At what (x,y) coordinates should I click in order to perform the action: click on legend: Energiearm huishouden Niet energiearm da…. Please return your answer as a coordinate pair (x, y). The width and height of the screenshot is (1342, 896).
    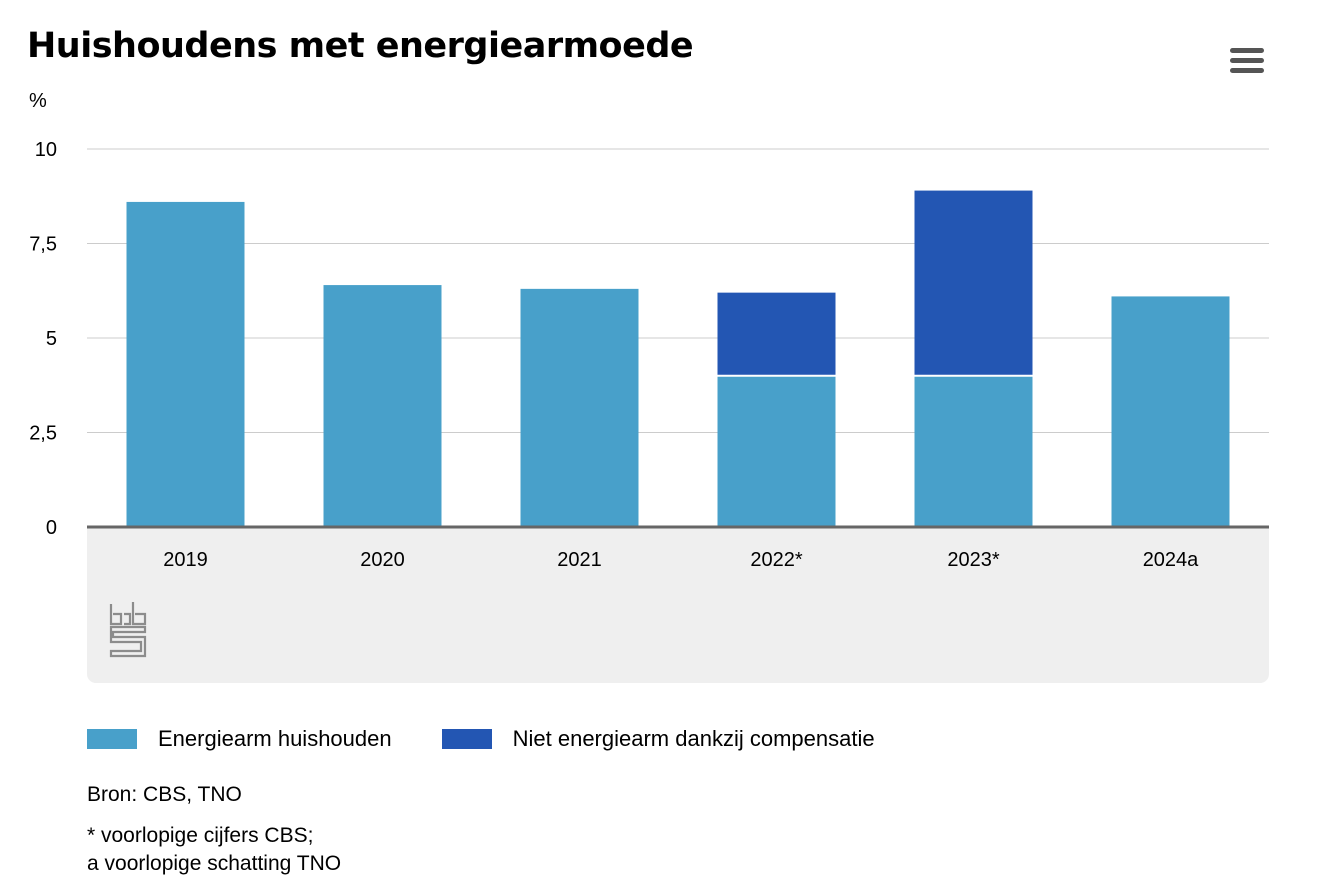
    Looking at the image, I should click on (506, 739).